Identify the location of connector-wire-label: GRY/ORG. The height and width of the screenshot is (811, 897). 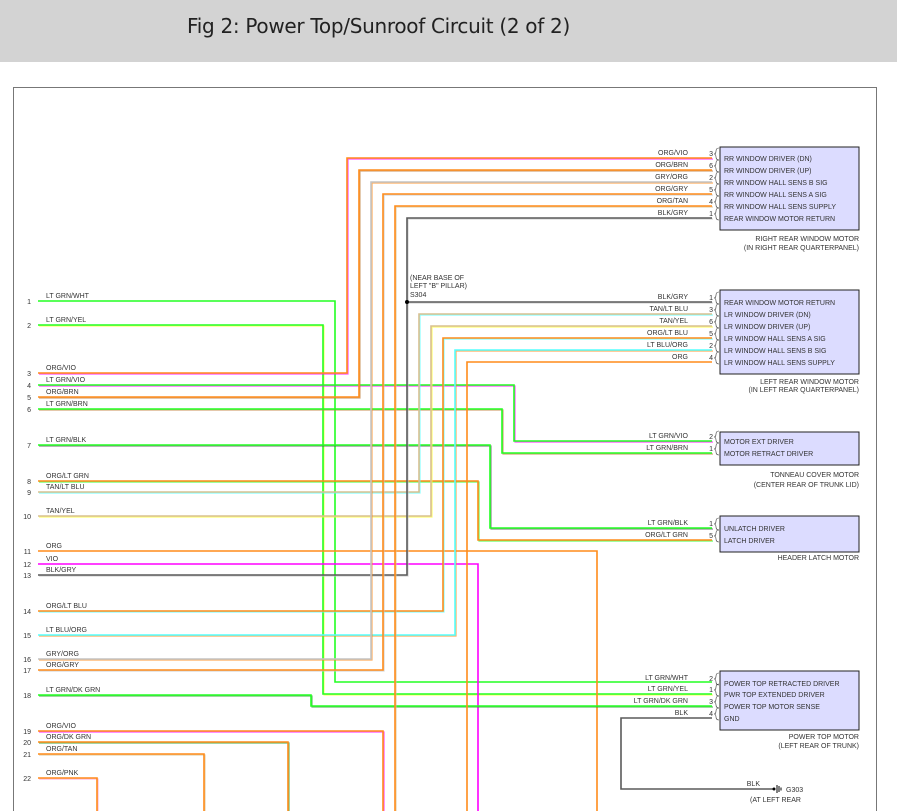
(62, 654).